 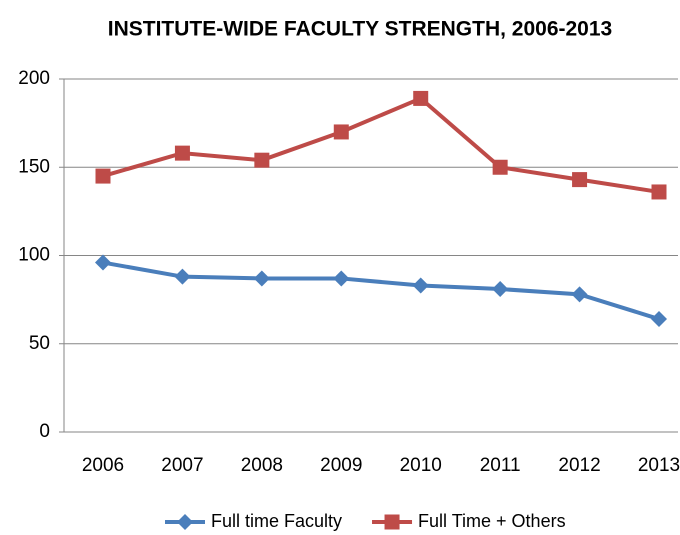 What do you see at coordinates (341, 465) in the screenshot?
I see `x-tick-label: 2009` at bounding box center [341, 465].